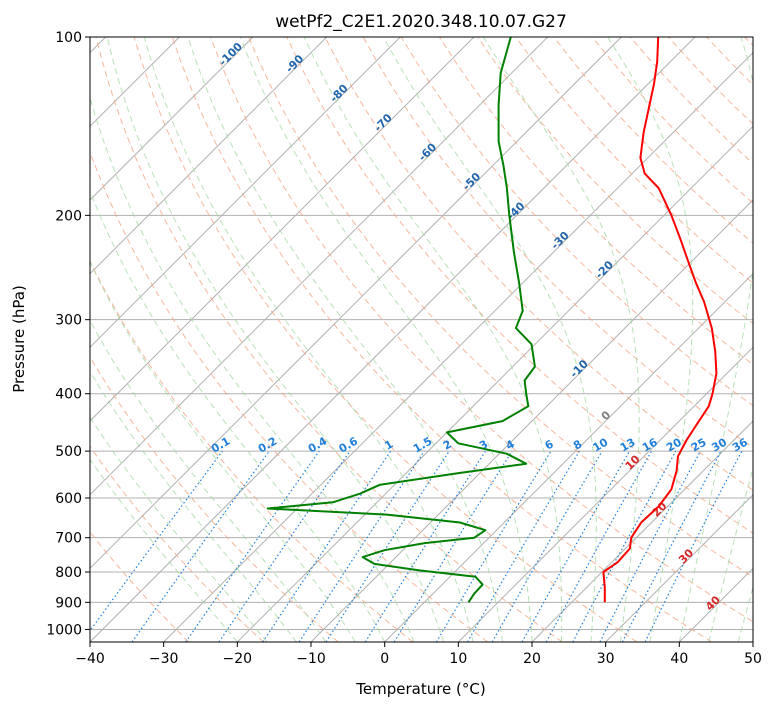 The width and height of the screenshot is (775, 708). What do you see at coordinates (68, 321) in the screenshot?
I see `y-tick-label: 300` at bounding box center [68, 321].